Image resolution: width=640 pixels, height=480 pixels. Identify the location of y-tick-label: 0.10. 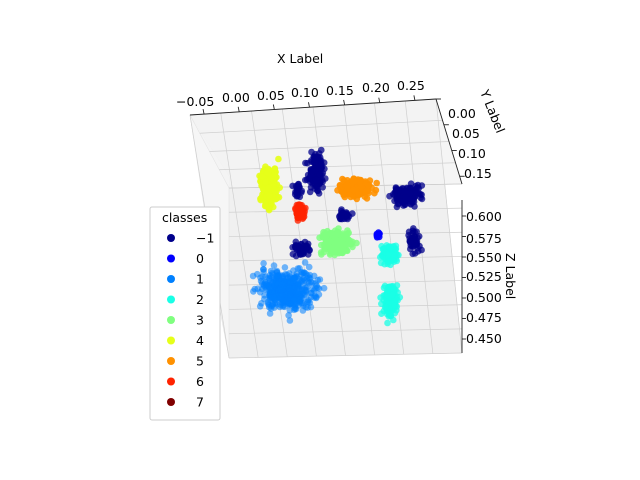
(472, 153).